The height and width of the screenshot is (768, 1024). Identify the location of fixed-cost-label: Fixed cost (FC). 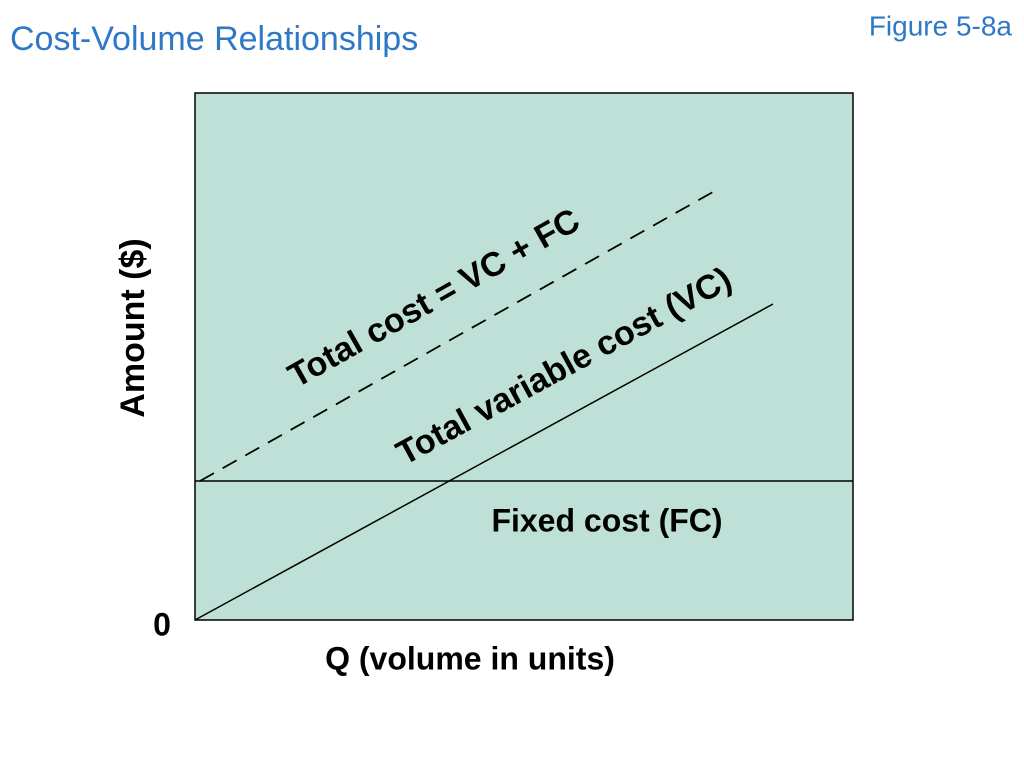
(606, 520).